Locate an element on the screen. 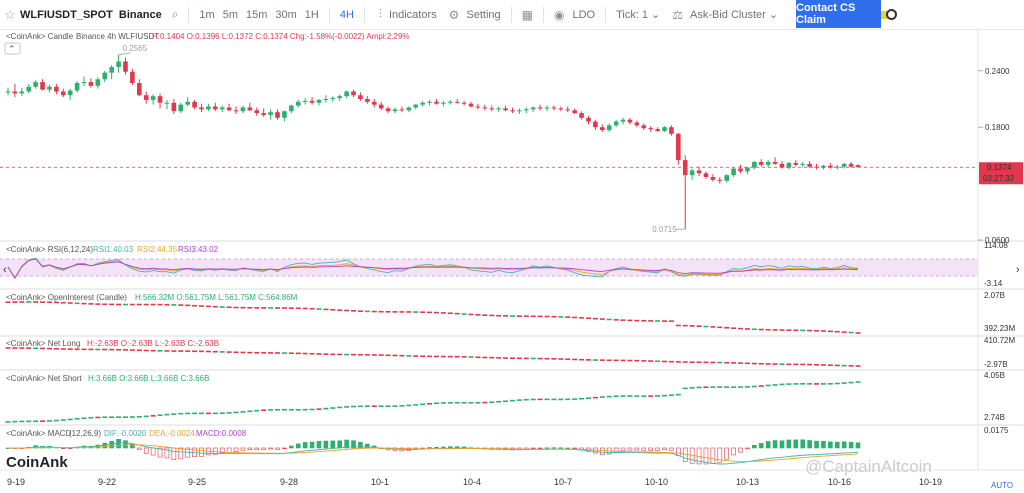 This screenshot has width=1024, height=493. chevron-right-icon: › is located at coordinates (1018, 270).